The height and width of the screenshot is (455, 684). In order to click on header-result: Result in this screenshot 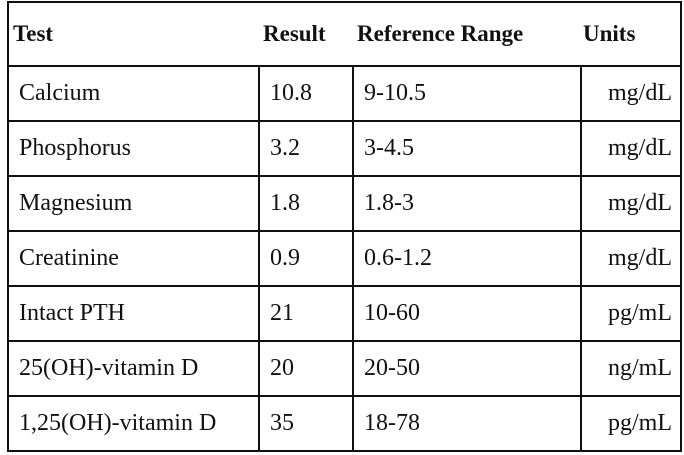, I will do `click(306, 34)`.